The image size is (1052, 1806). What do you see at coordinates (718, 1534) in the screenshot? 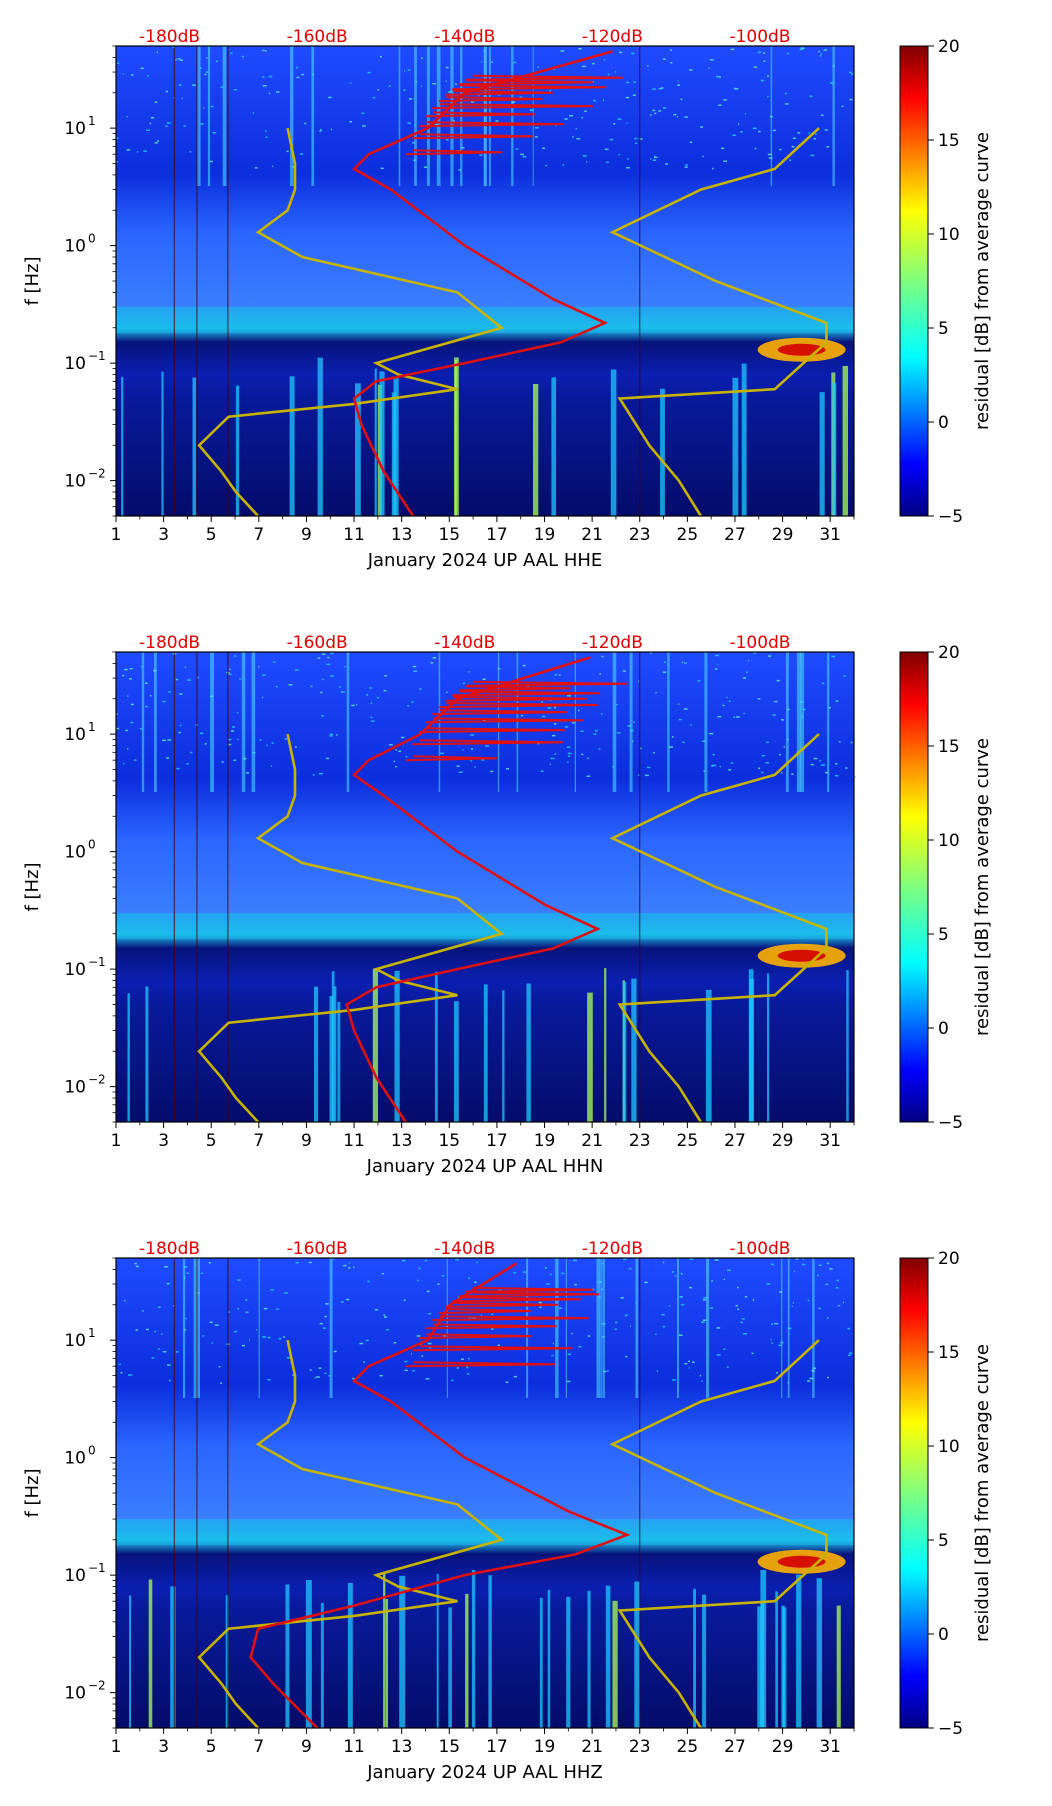
I see `nhnm-curve` at bounding box center [718, 1534].